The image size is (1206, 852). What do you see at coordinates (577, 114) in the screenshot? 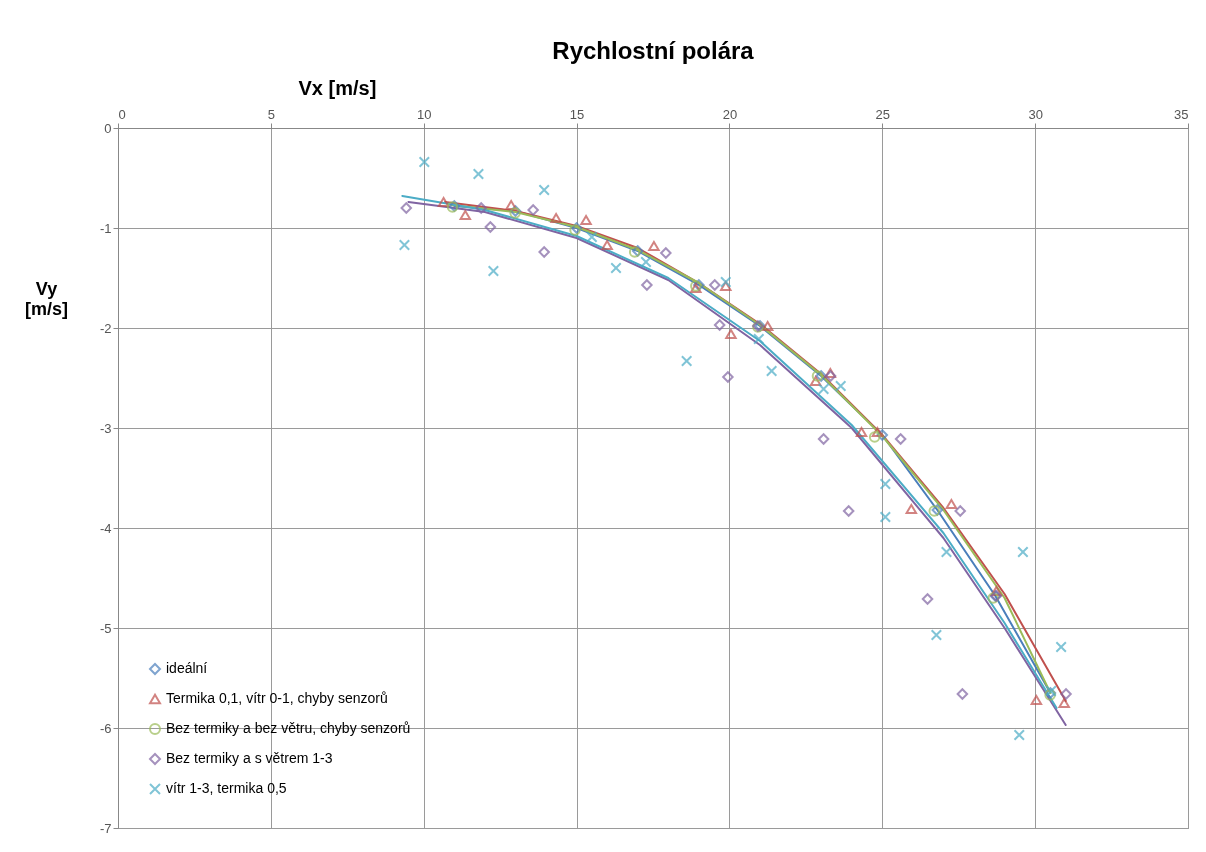
I see `x-tick-label: 15` at bounding box center [577, 114].